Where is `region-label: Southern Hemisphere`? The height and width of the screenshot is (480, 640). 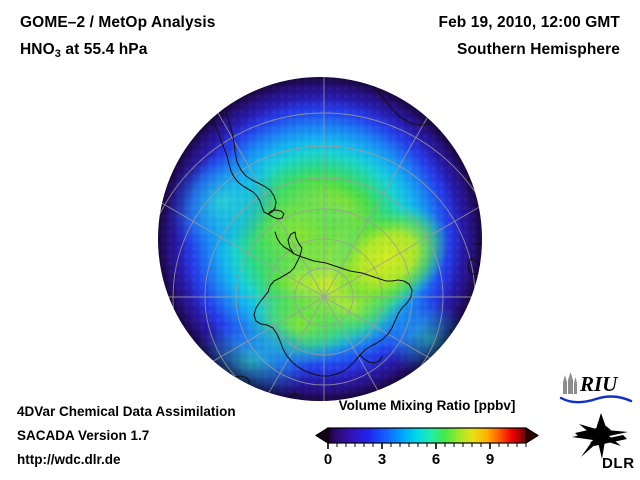 region-label: Southern Hemisphere is located at coordinates (538, 49).